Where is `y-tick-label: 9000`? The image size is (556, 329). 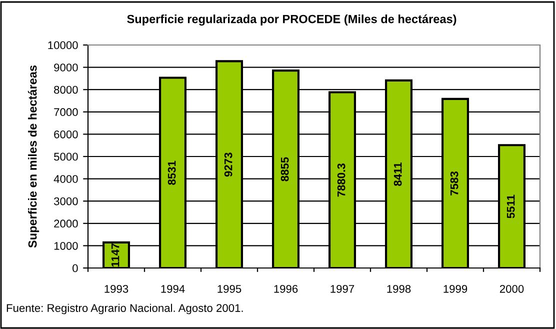
y-tick-label: 9000 is located at coordinates (66, 68).